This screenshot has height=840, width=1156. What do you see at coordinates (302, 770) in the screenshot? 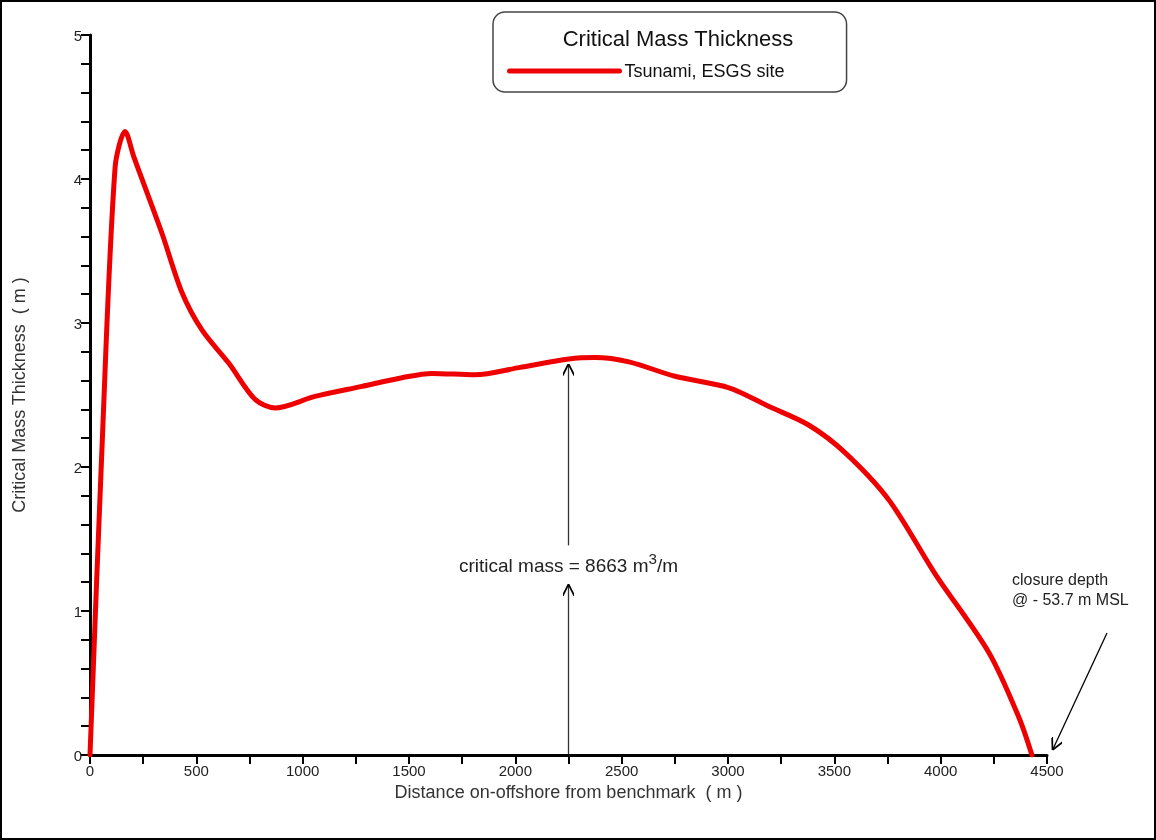
I see `x-tick-label: 1000` at bounding box center [302, 770].